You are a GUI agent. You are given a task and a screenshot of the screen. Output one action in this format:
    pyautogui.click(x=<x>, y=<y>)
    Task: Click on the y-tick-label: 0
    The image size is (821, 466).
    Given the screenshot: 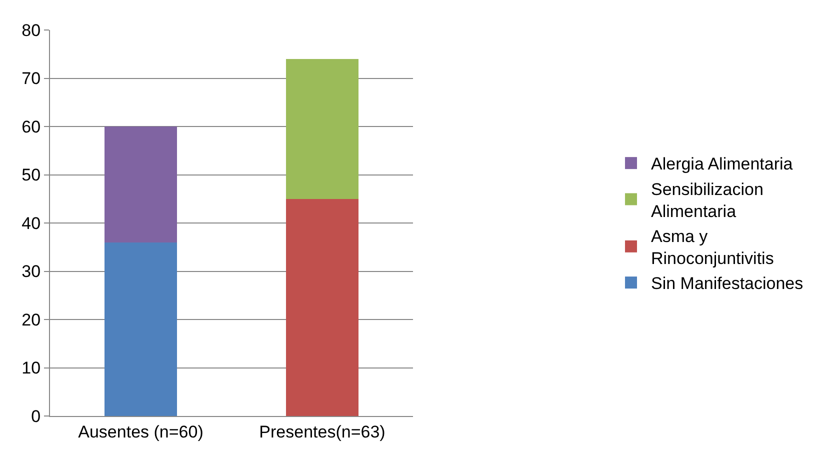 What is the action you would take?
    pyautogui.click(x=36, y=416)
    